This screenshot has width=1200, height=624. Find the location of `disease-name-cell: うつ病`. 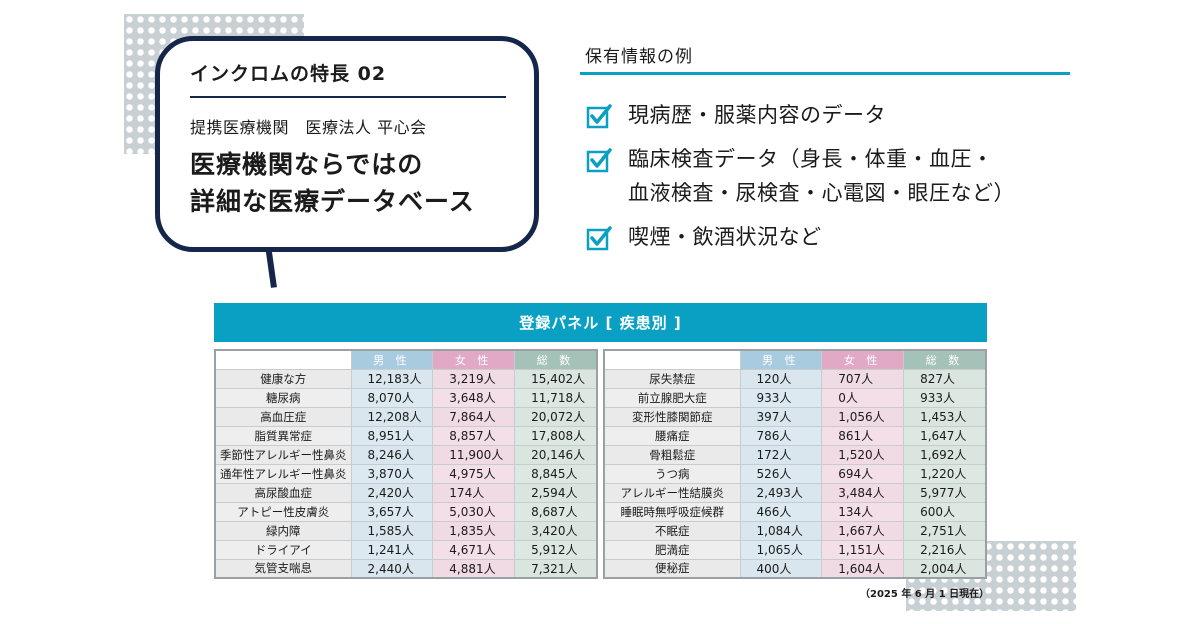

disease-name-cell: うつ病 is located at coordinates (672, 473).